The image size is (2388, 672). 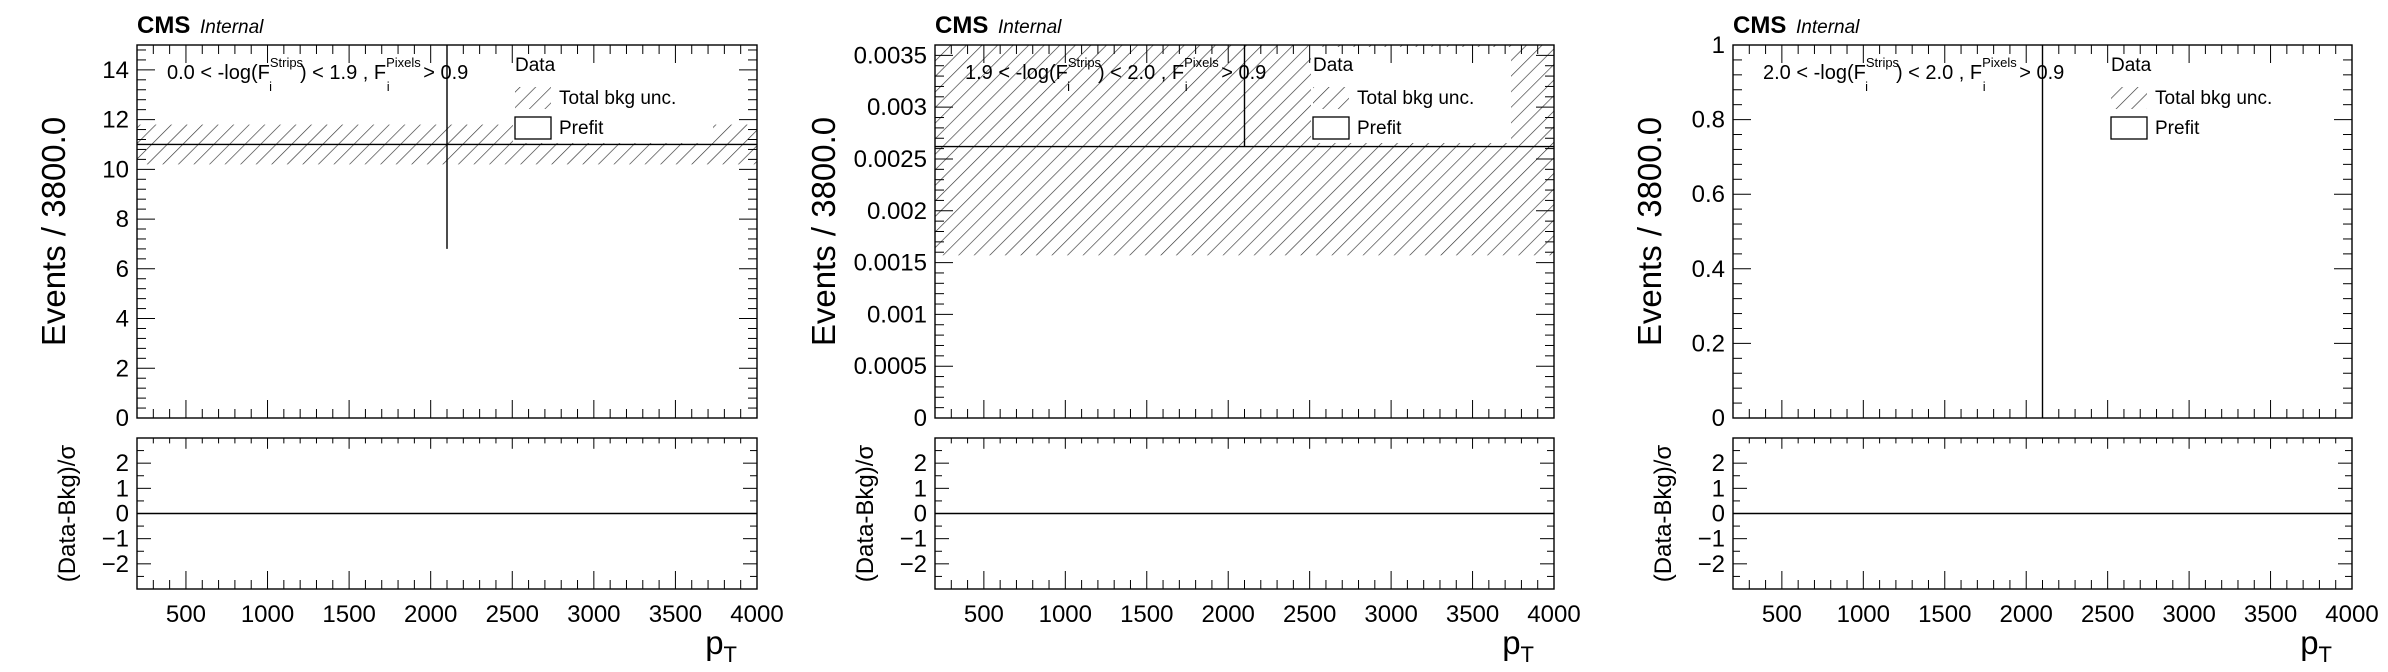 I want to click on y-tick-label: 4, so click(x=122, y=319).